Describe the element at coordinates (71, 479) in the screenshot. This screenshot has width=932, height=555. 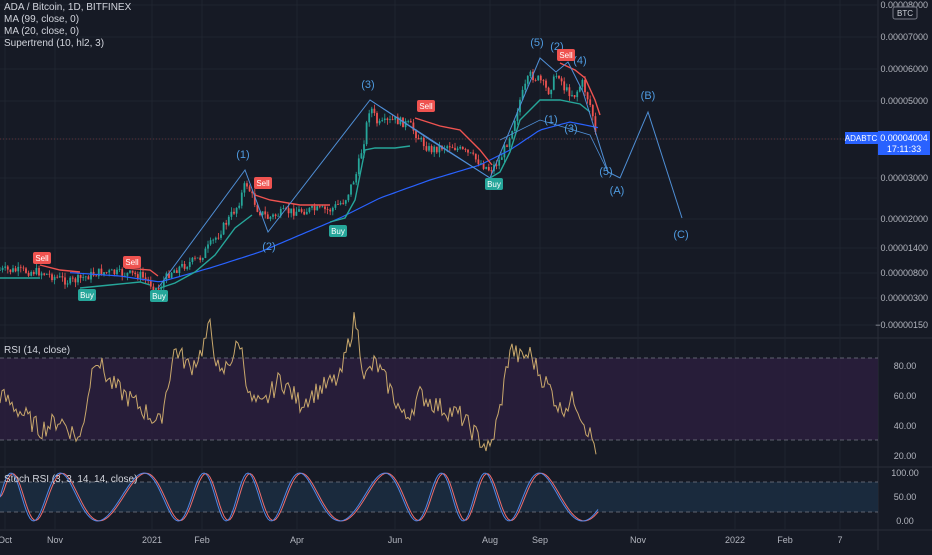
I see `stoch-label: Stoch RSI (3, 3, 14, 14, close)` at that location.